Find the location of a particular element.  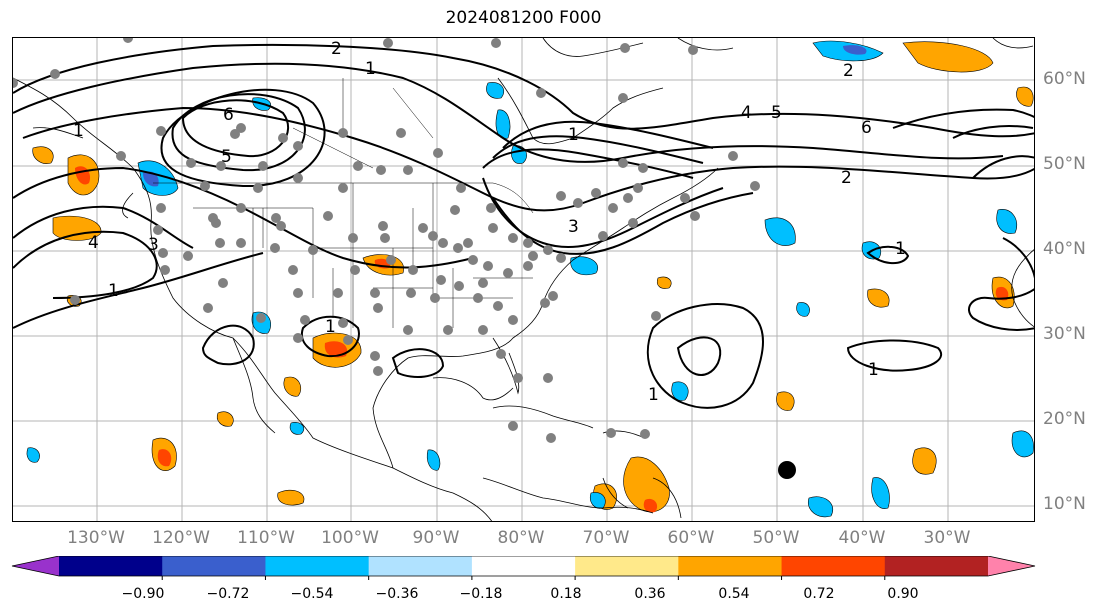

colorbar-tick-label: 0.36 is located at coordinates (650, 594).